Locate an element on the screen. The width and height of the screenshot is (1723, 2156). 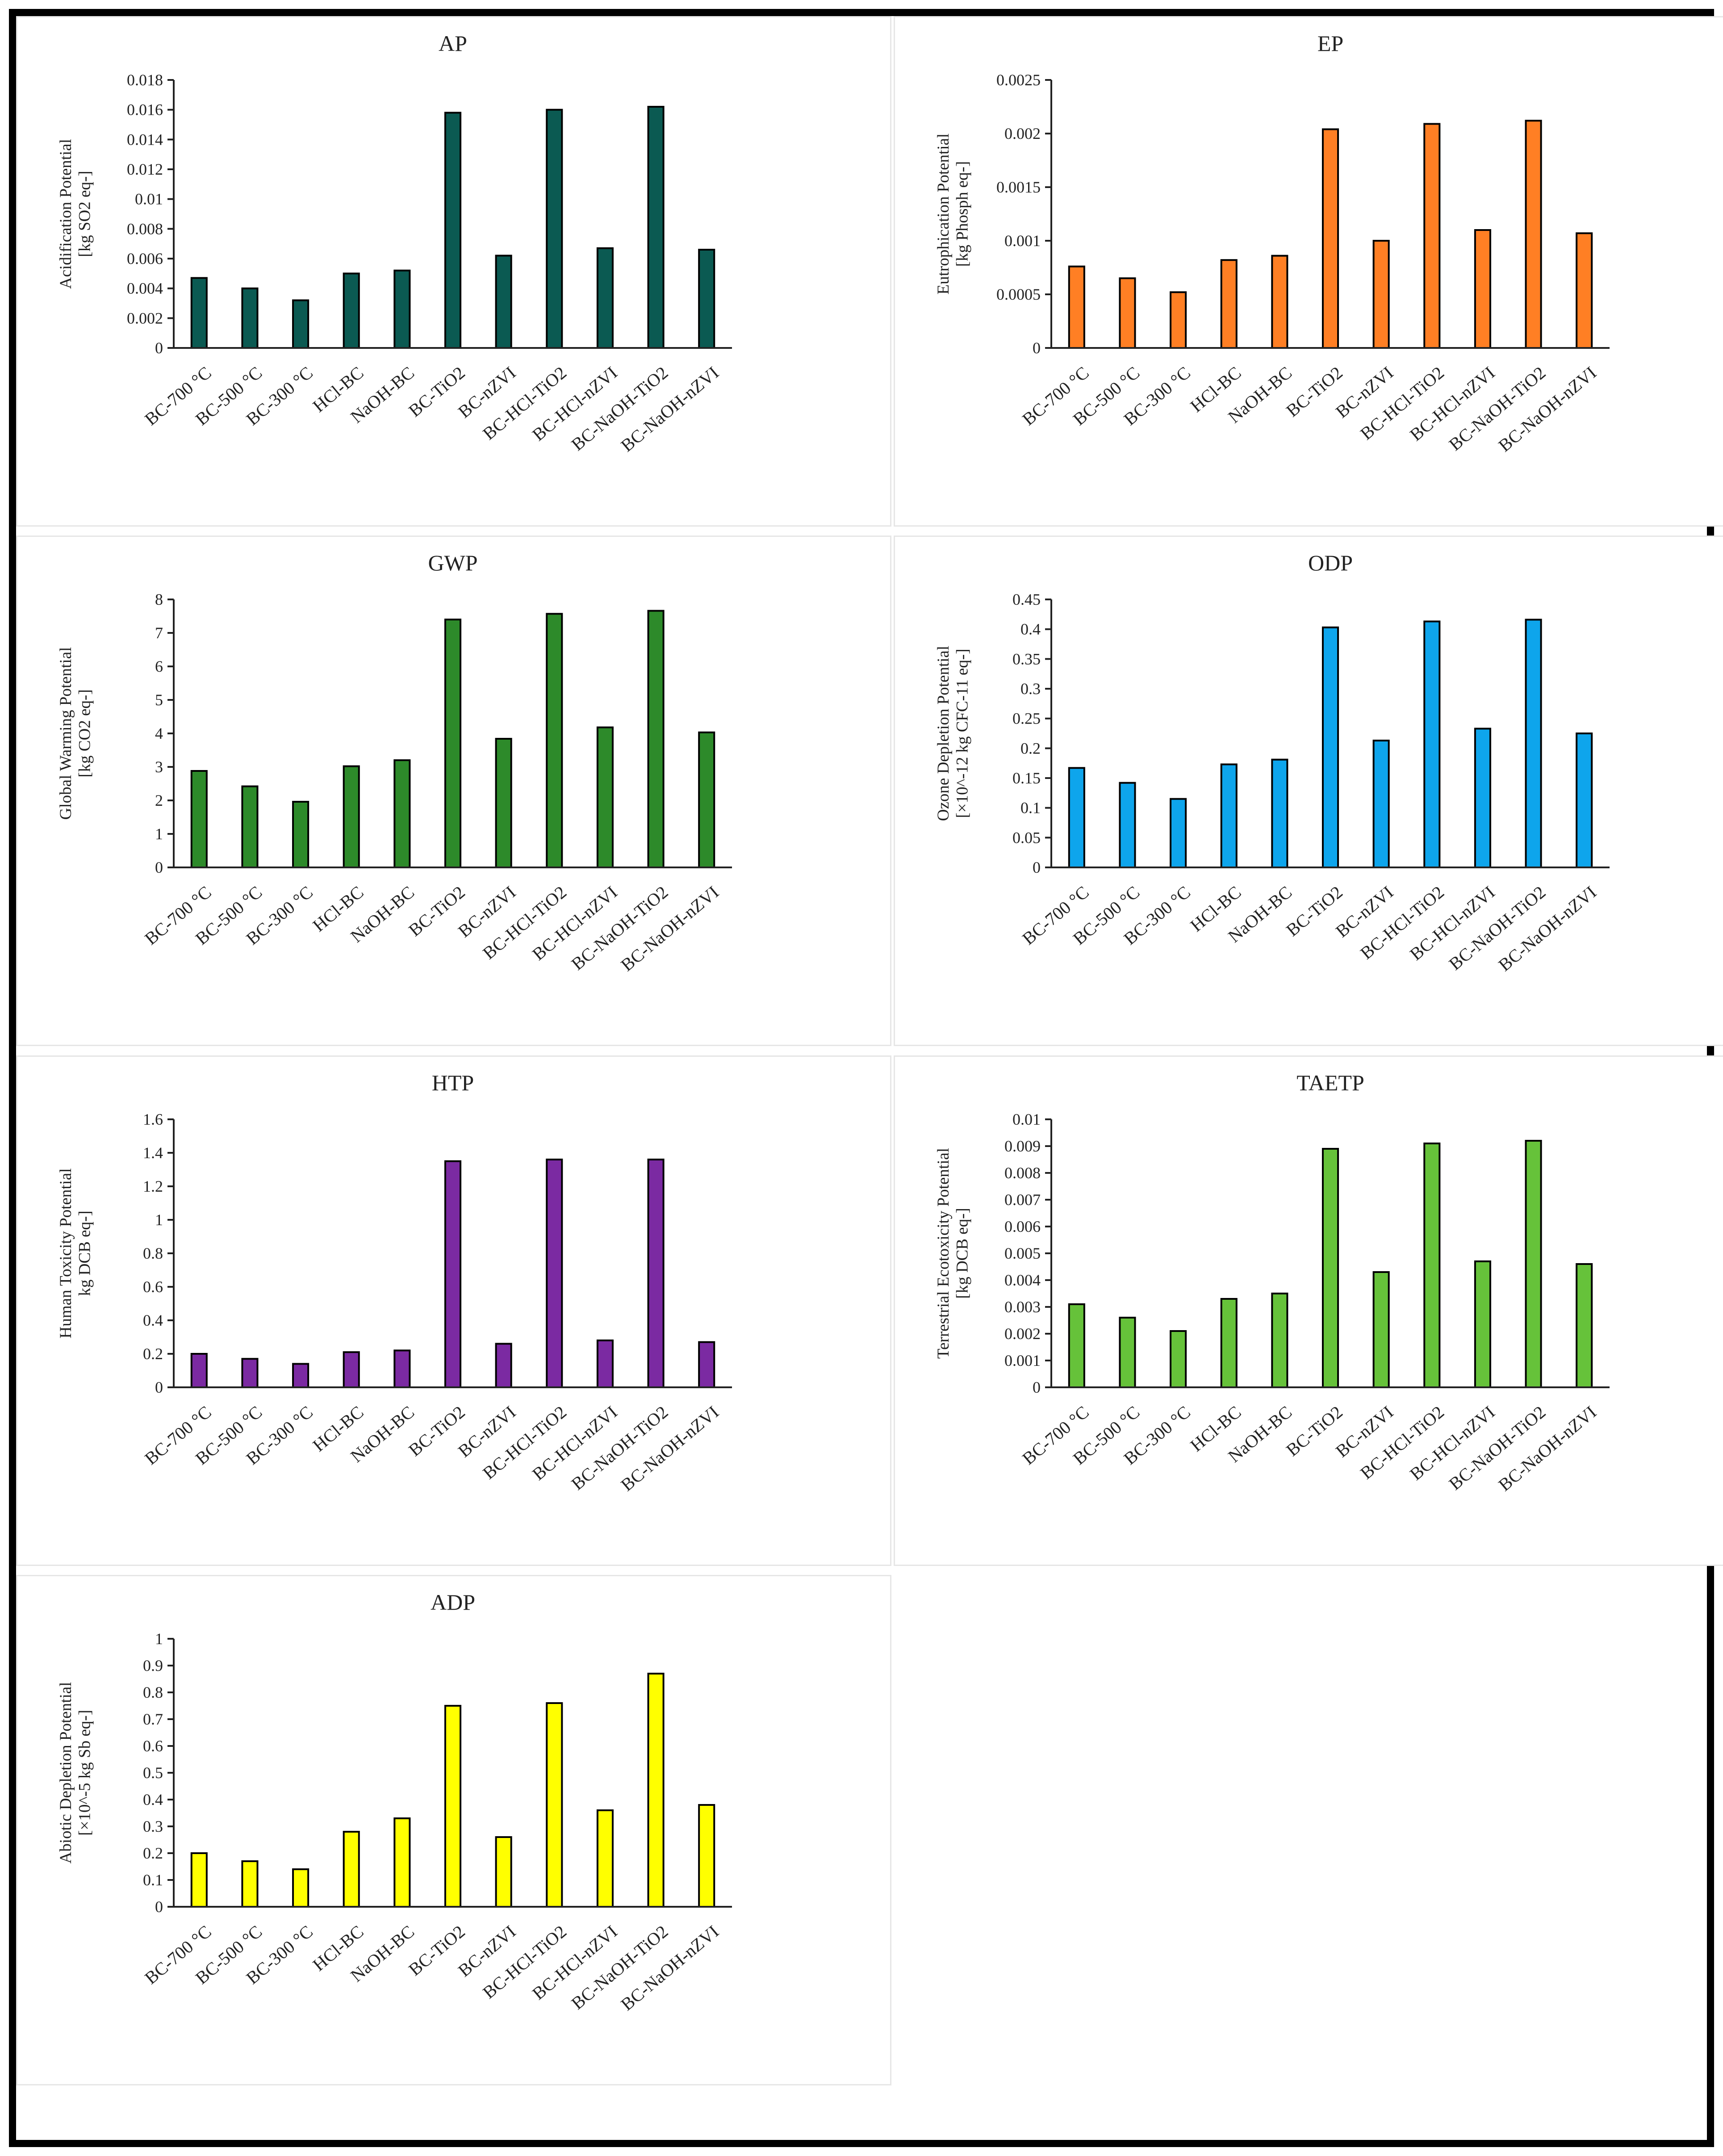
y-tick-label: 0.05 is located at coordinates (1026, 838).